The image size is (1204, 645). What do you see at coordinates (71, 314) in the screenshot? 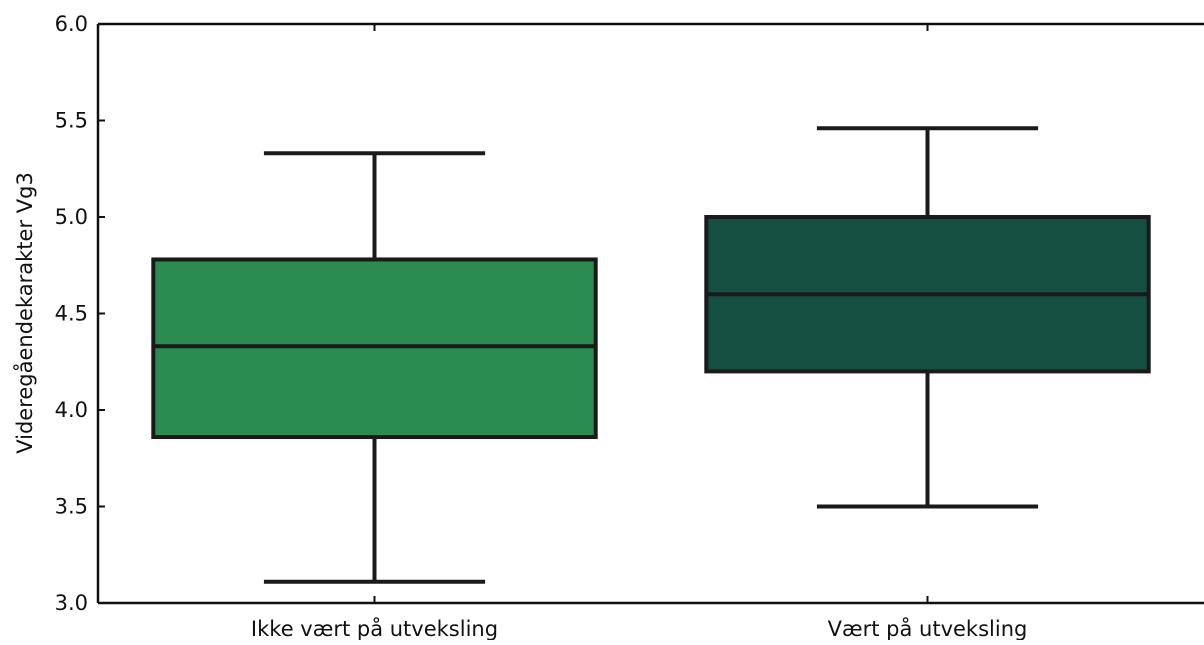
I see `y-tick-label: 4.5` at bounding box center [71, 314].